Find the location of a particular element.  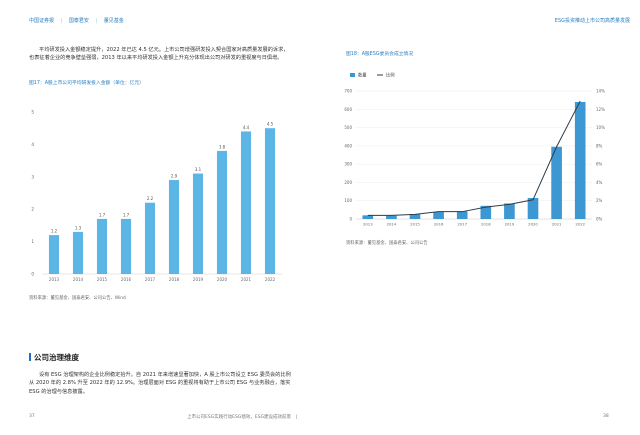

fig18-legend-label-line: 比例 is located at coordinates (390, 75).